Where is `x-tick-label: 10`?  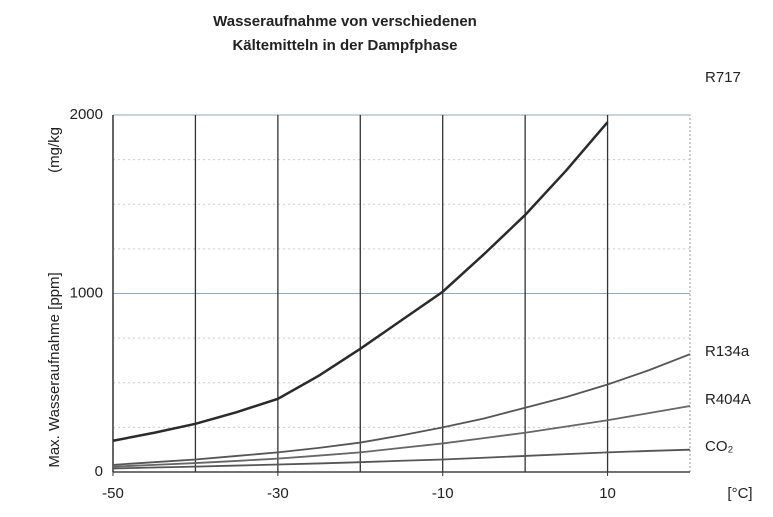 x-tick-label: 10 is located at coordinates (607, 493).